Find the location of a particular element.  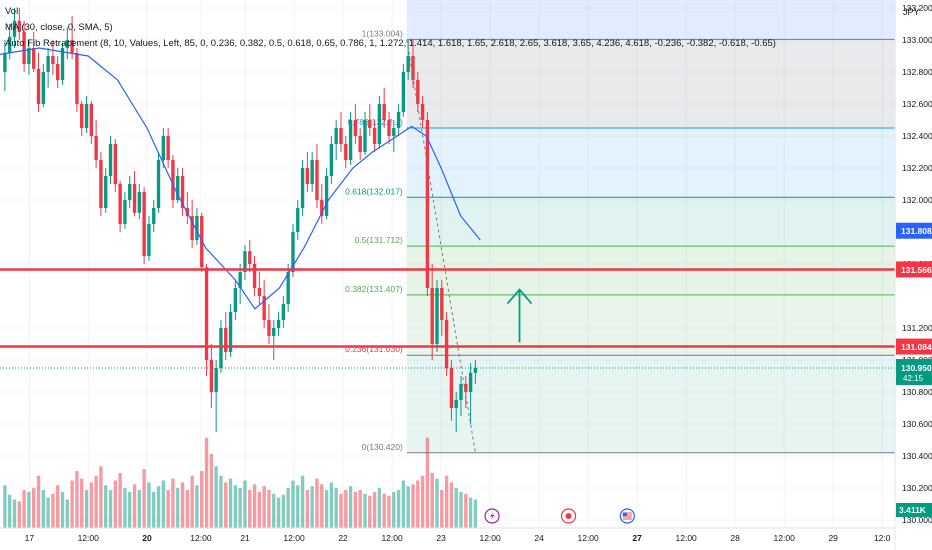

volume-marker-bg is located at coordinates (914, 510).